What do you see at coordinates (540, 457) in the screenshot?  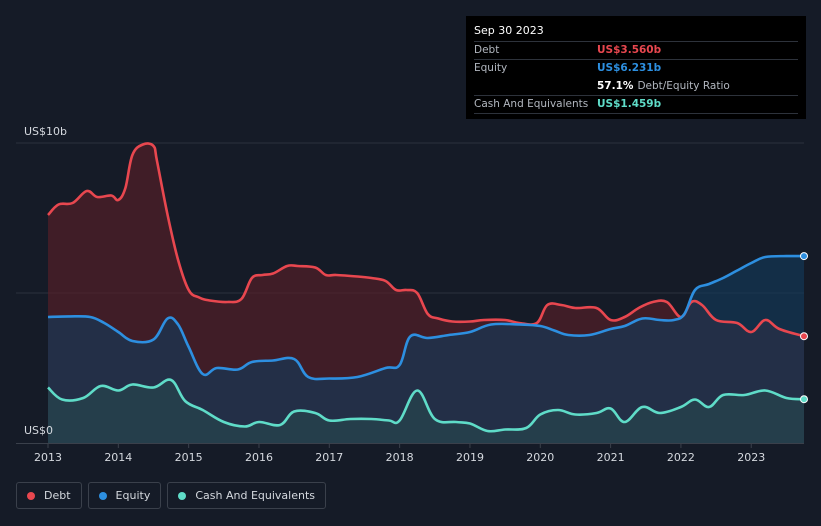 I see `x-tick-label-2020: 2020` at bounding box center [540, 457].